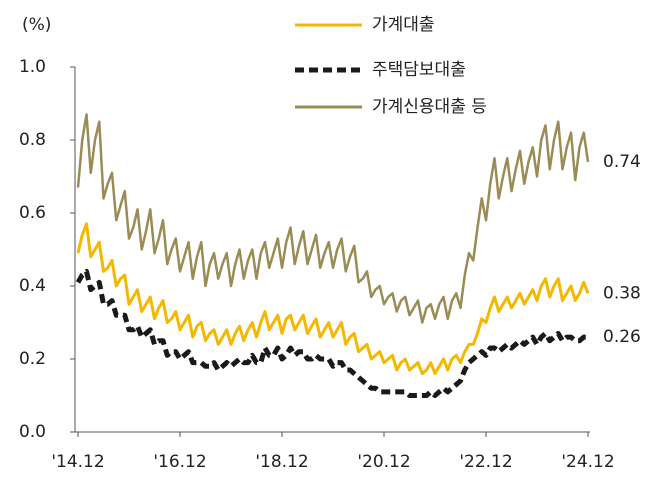  Describe the element at coordinates (622, 162) in the screenshot. I see `end-value-label: 0.74` at that location.